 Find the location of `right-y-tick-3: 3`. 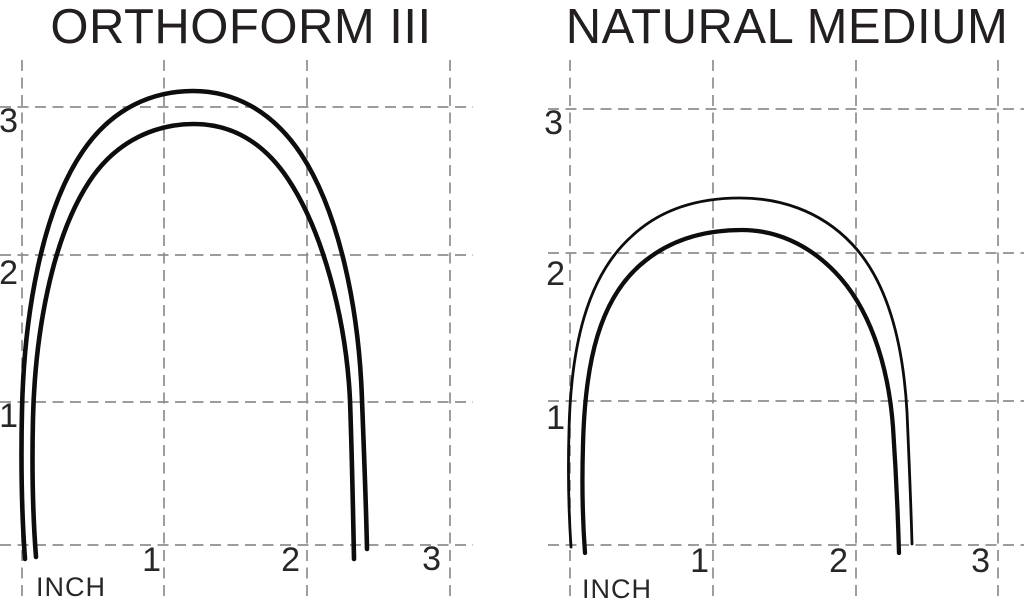

right-y-tick-3: 3 is located at coordinates (553, 123).